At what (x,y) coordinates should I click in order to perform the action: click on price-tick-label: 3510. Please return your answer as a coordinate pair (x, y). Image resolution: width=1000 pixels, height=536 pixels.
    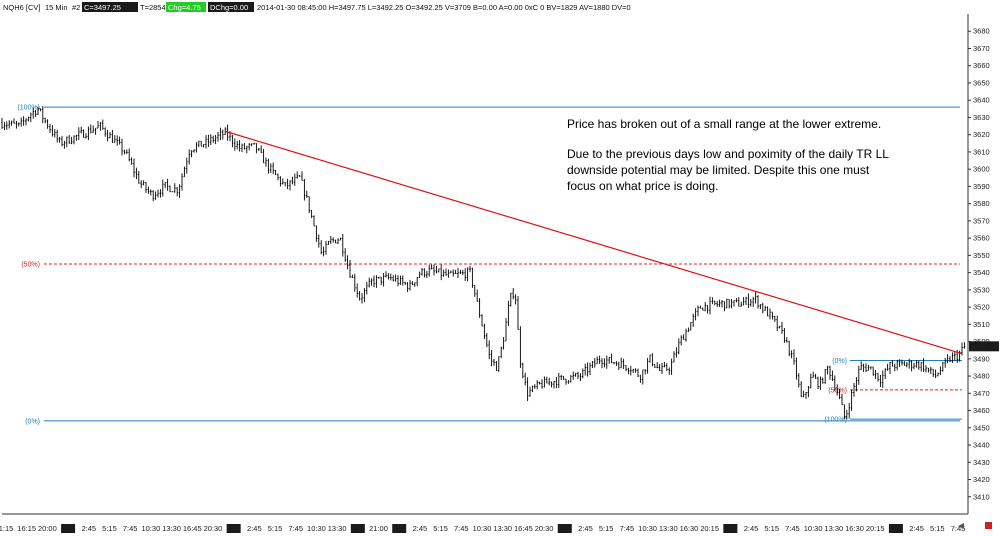
    Looking at the image, I should click on (981, 324).